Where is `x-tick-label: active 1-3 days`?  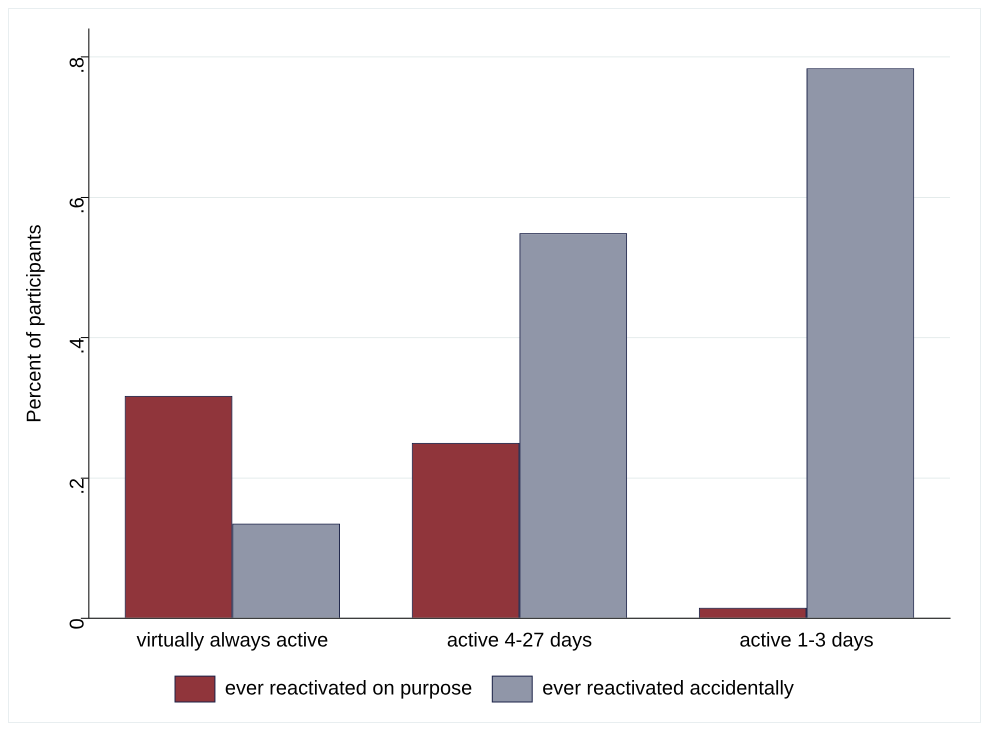 x-tick-label: active 1-3 days is located at coordinates (806, 641).